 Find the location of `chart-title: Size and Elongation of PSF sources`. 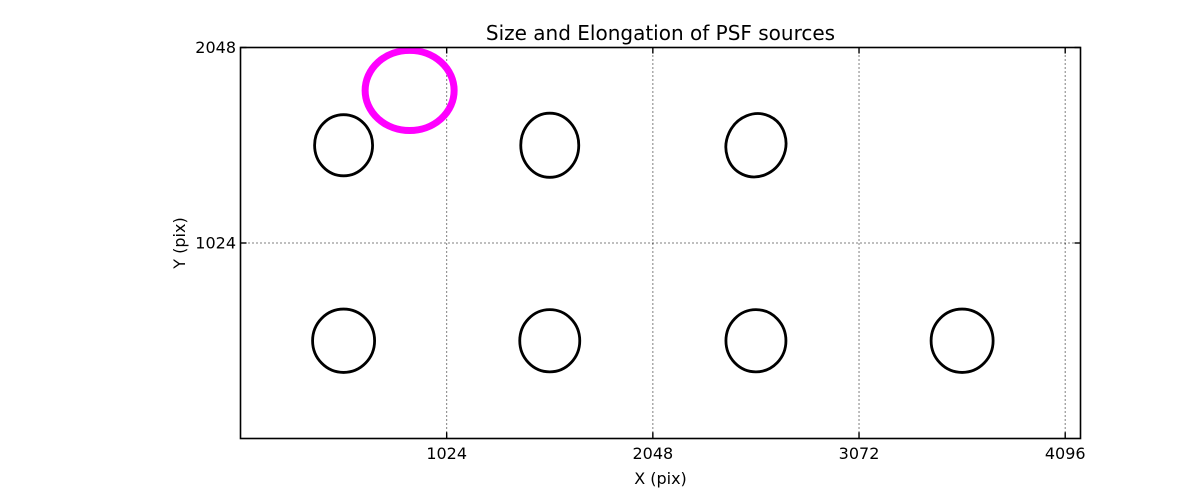

chart-title: Size and Elongation of PSF sources is located at coordinates (660, 33).